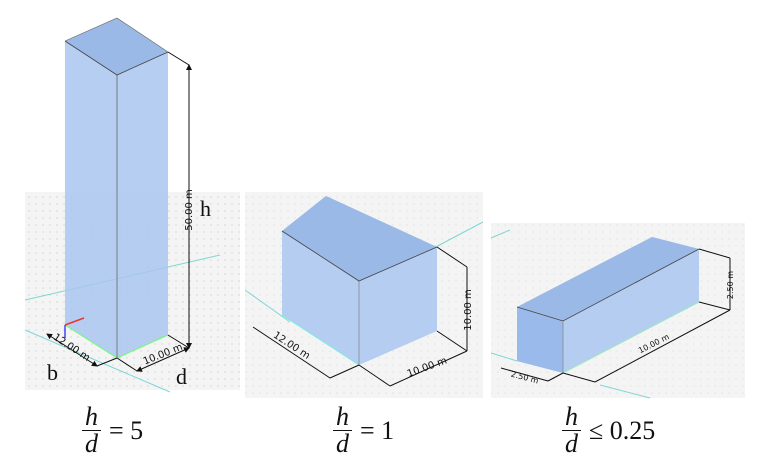  Describe the element at coordinates (181, 376) in the screenshot. I see `d-symbol: d` at that location.